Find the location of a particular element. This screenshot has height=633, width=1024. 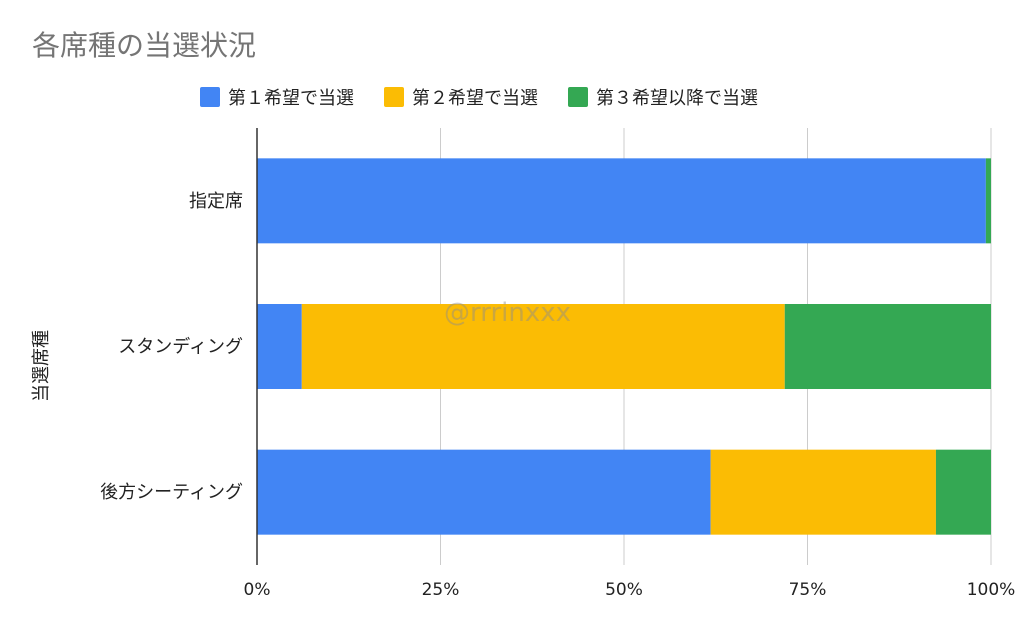

chart-legend: 第１希望で当選 第２希望で当選 第３希望以降で当選 is located at coordinates (479, 97).